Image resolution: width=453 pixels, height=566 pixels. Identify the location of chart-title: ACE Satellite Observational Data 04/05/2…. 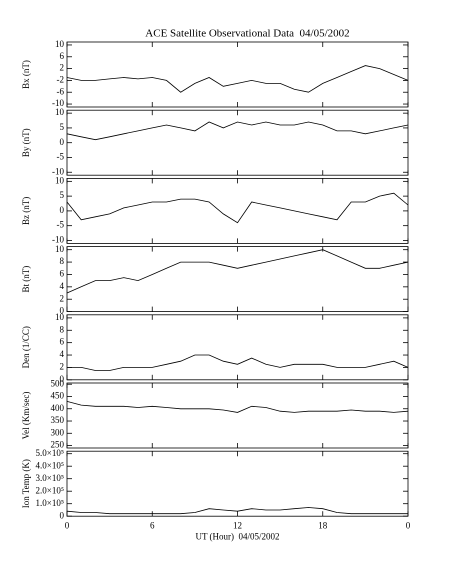
(247, 34).